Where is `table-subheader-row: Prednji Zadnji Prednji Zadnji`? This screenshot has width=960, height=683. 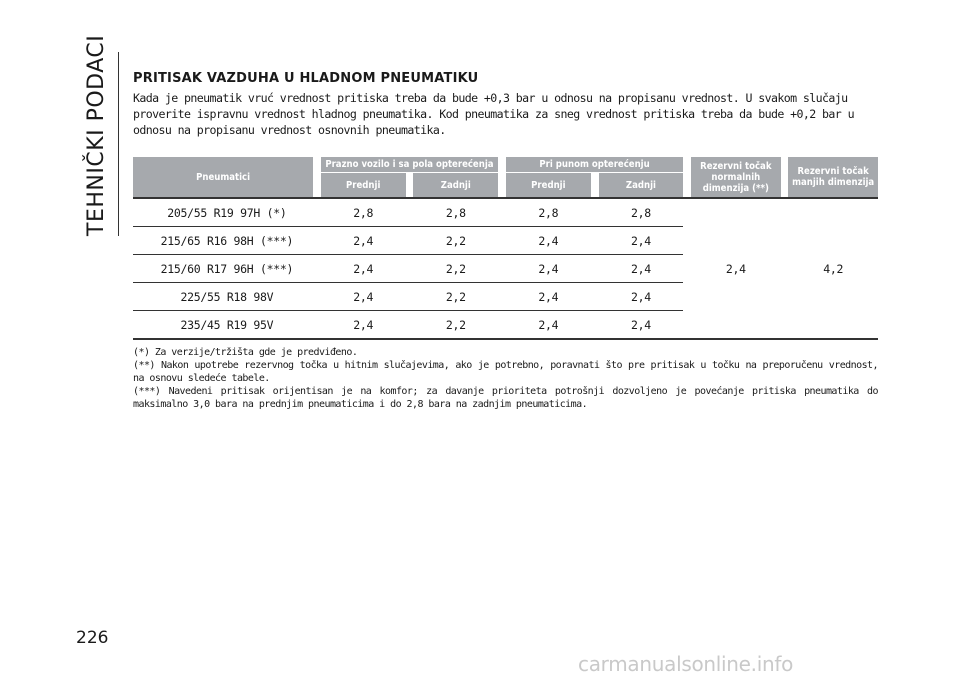 table-subheader-row: Prednji Zadnji Prednji Zadnji is located at coordinates (505, 186).